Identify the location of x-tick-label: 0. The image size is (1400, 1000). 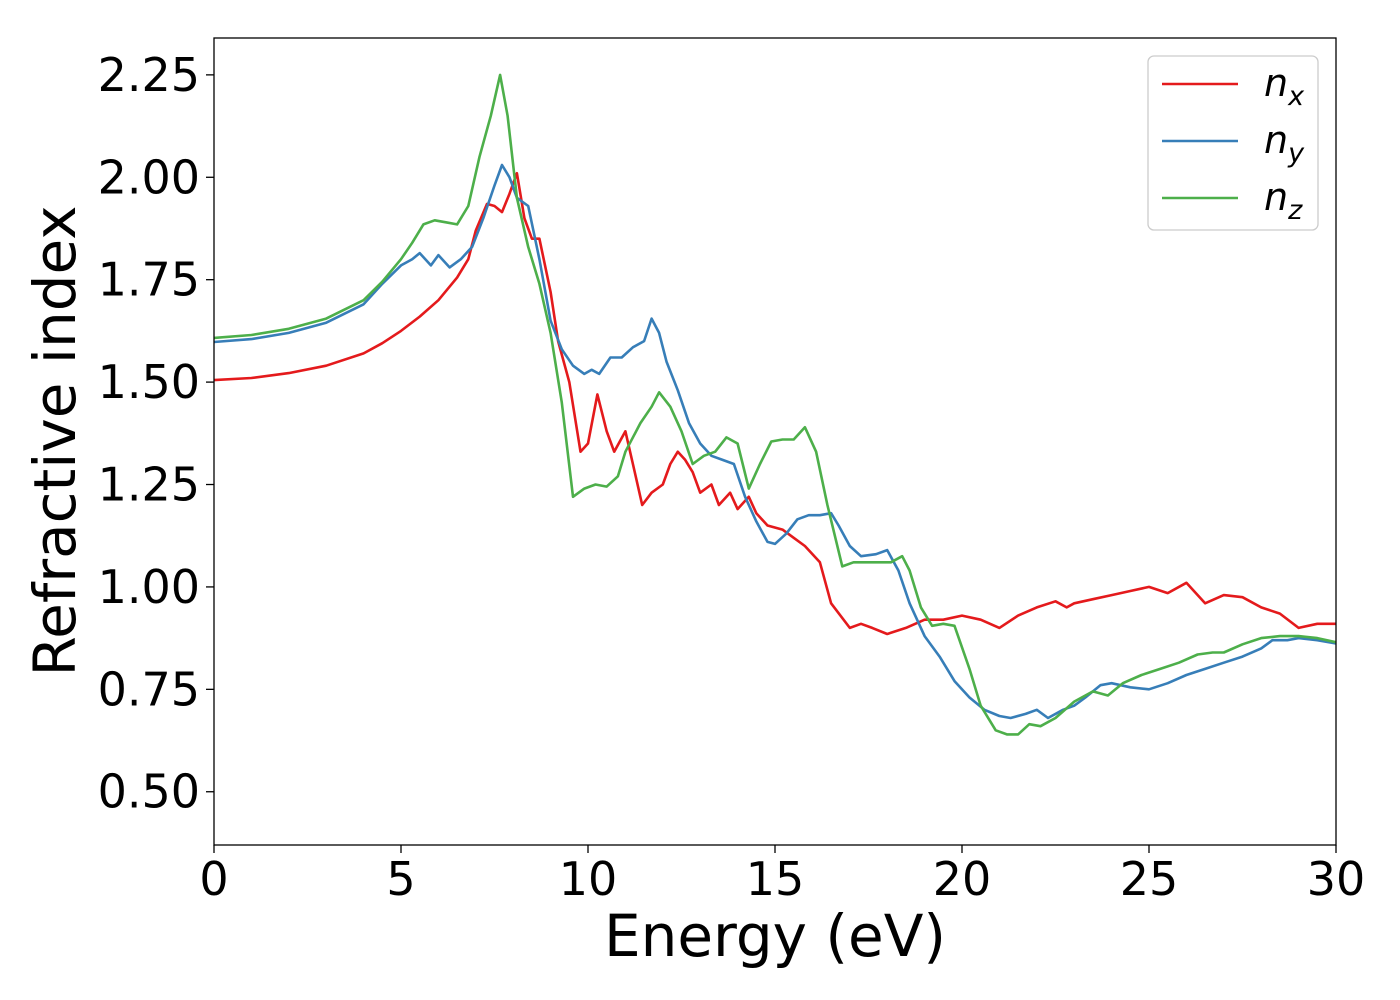
(213, 879).